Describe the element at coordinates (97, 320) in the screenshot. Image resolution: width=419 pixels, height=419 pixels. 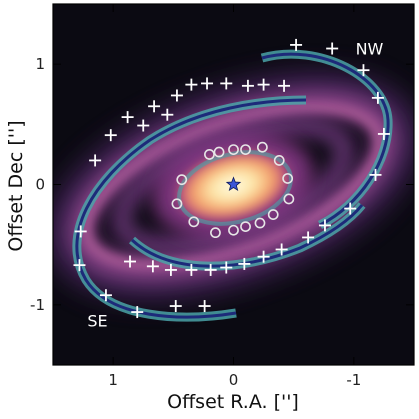
I see `region-label: SE` at that location.